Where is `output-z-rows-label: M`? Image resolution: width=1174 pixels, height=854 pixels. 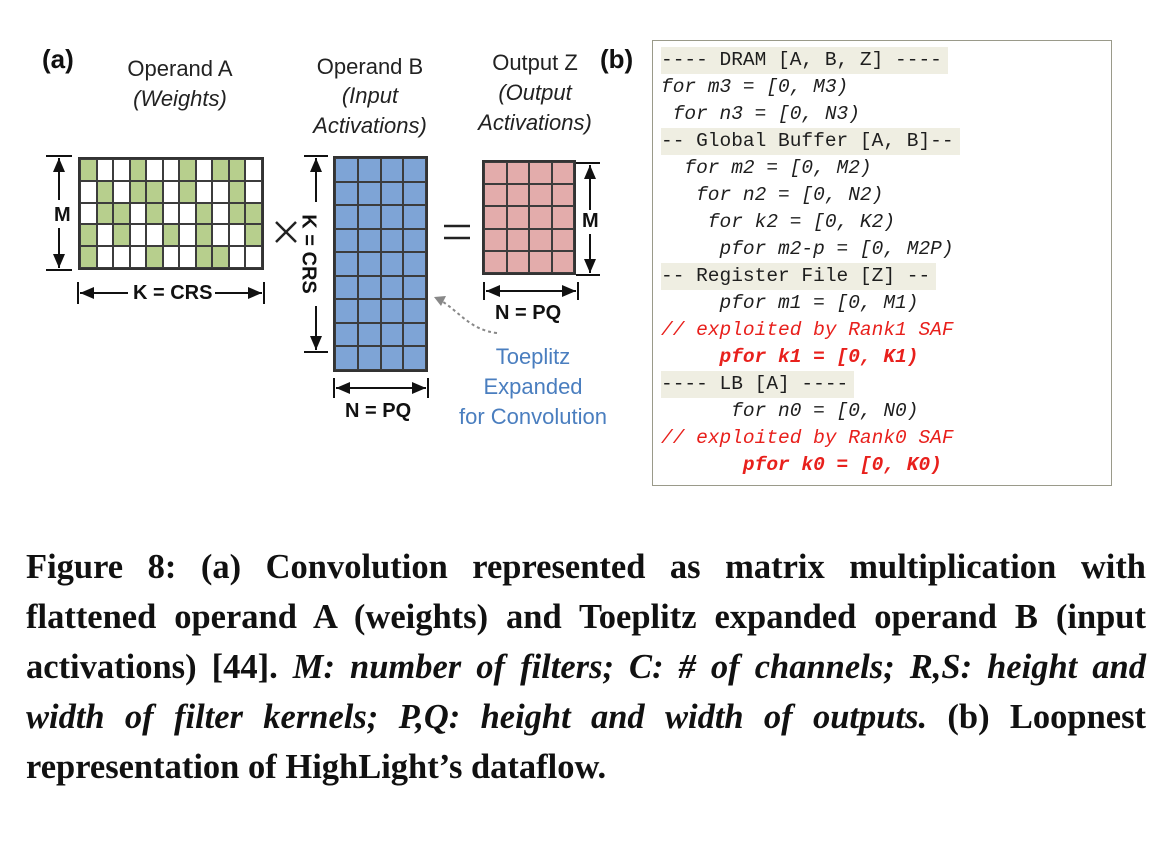
output-z-rows-label: M is located at coordinates (590, 221).